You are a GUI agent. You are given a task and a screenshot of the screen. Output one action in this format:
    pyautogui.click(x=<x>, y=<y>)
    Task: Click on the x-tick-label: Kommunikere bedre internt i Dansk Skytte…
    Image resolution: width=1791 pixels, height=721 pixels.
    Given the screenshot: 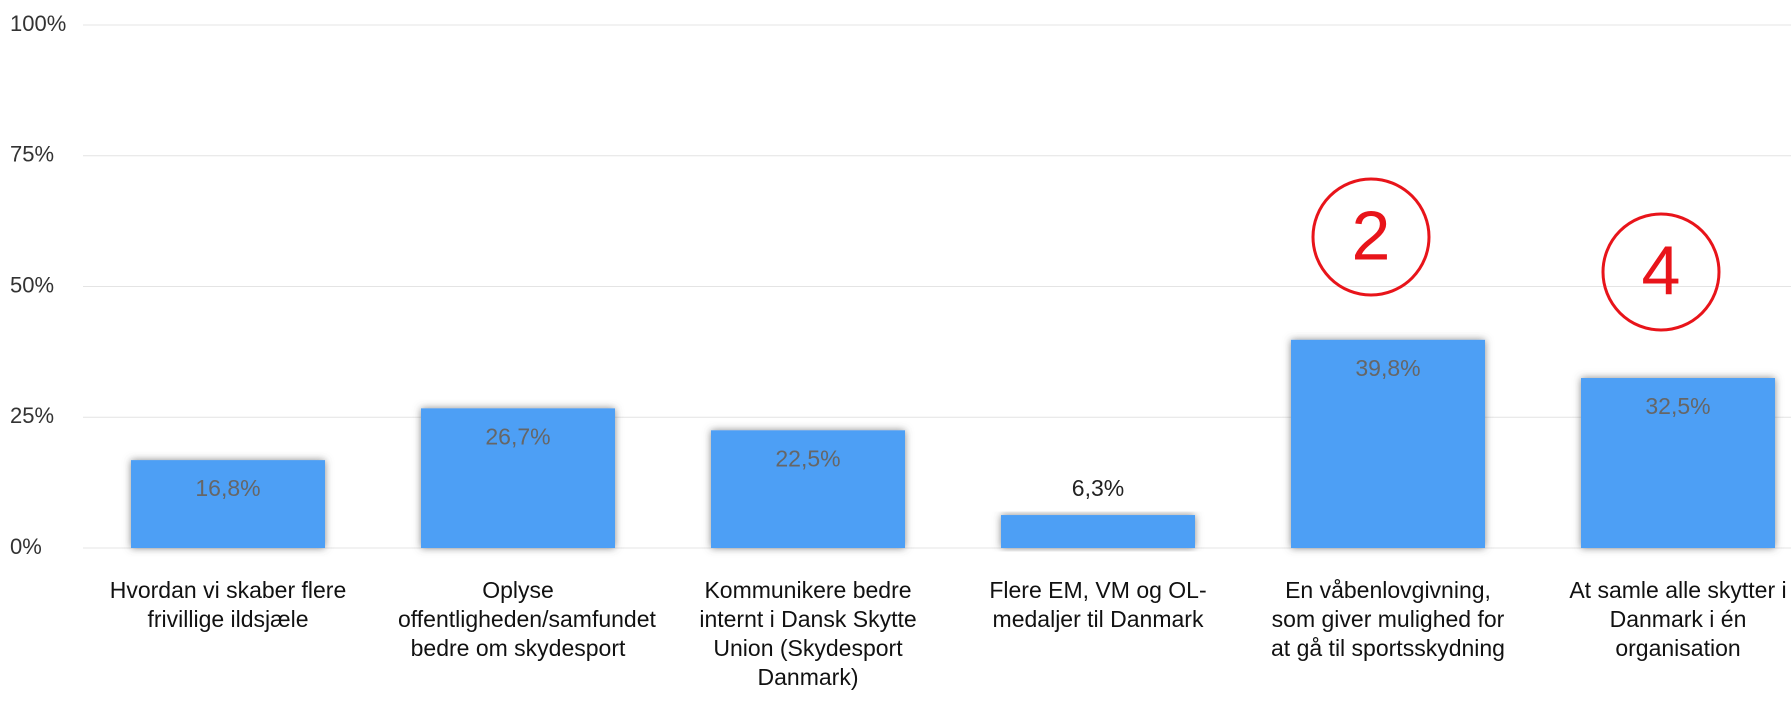 What is the action you would take?
    pyautogui.click(x=808, y=633)
    